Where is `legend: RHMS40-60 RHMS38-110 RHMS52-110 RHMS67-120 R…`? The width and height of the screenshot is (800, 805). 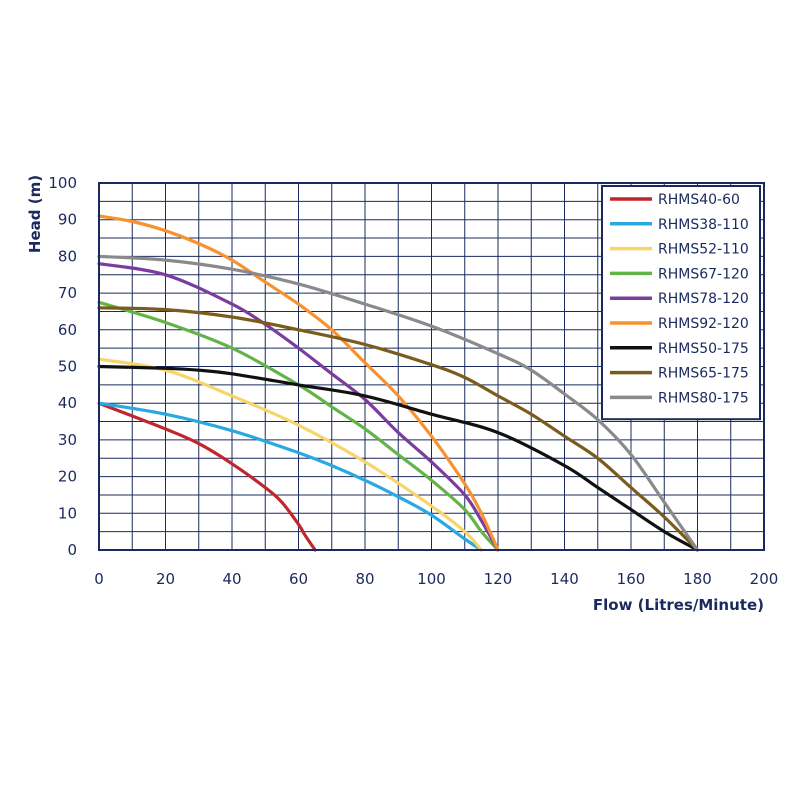
legend: RHMS40-60 RHMS38-110 RHMS52-110 RHMS67-120 R… is located at coordinates (681, 303).